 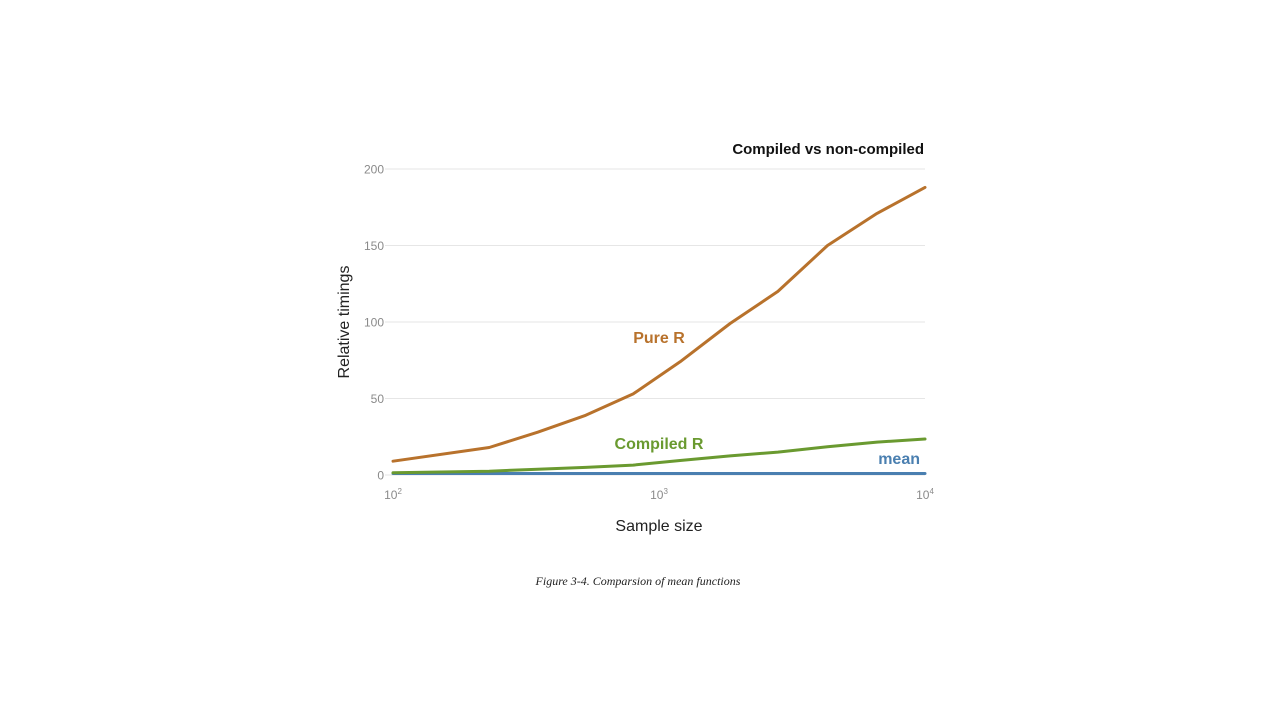 What do you see at coordinates (659, 444) in the screenshot?
I see `series-label-compiled-r: Compiled R` at bounding box center [659, 444].